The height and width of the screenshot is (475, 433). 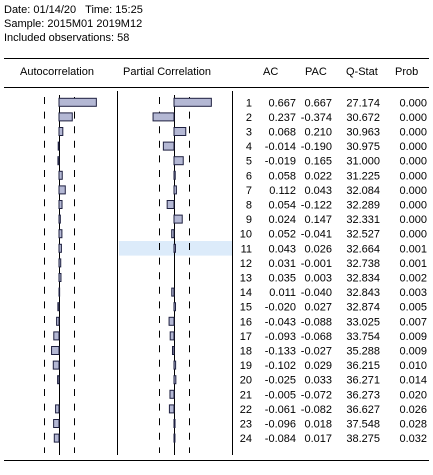 What do you see at coordinates (73, 10) in the screenshot?
I see `date-time-line: Date: 01/14/20 Time: 15:25` at bounding box center [73, 10].